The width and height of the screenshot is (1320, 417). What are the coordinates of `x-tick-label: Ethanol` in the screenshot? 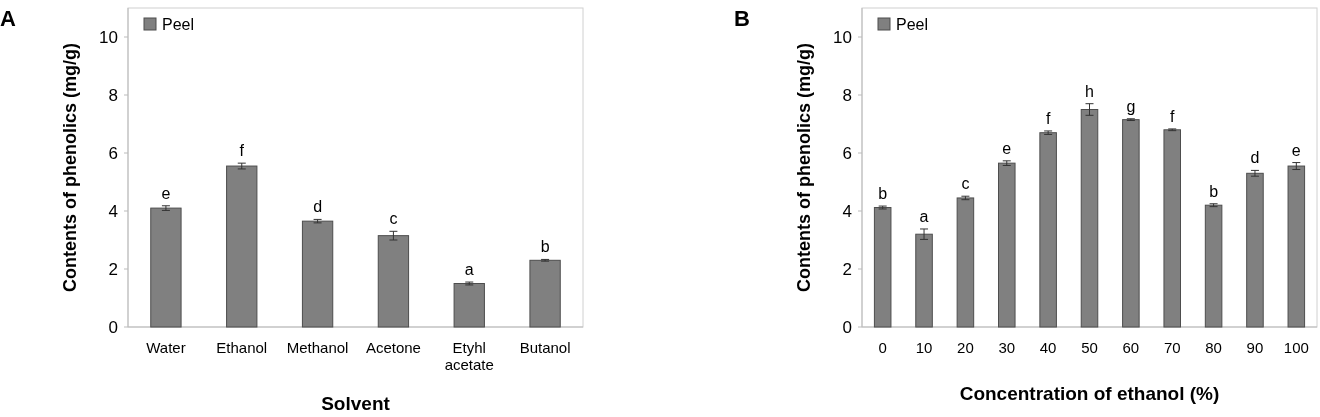 It's located at (242, 347).